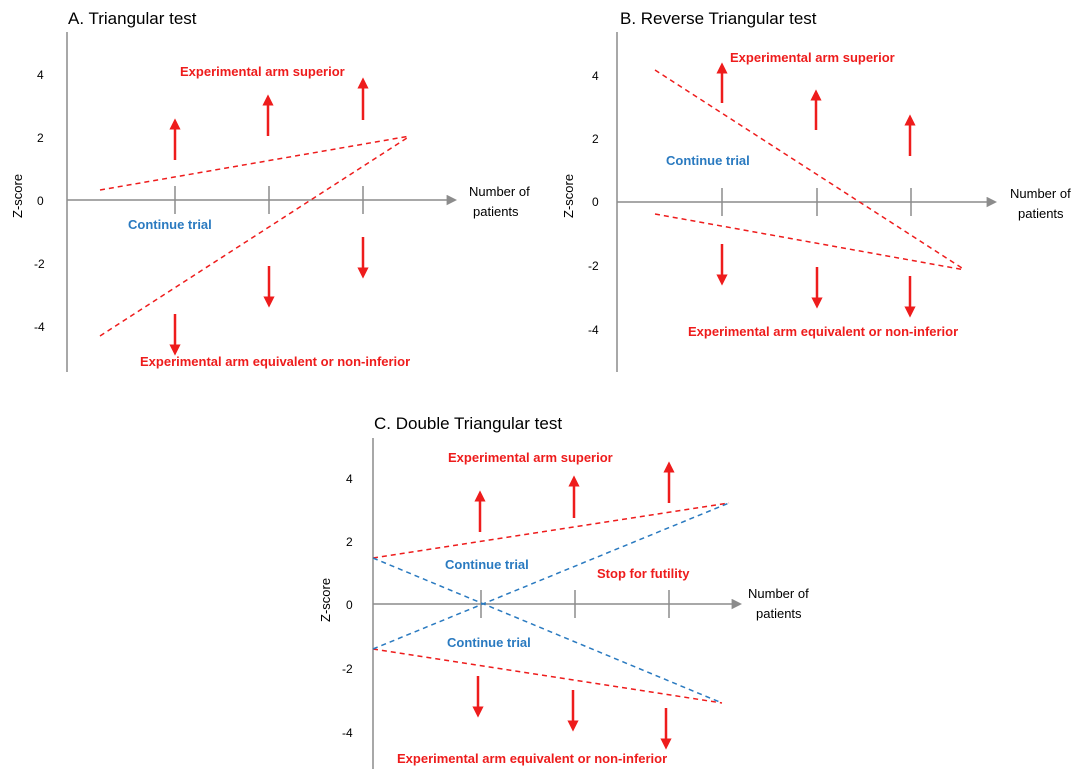 The image size is (1087, 769). Describe the element at coordinates (551, 576) in the screenshot. I see `futility-boundary-ascending` at that location.